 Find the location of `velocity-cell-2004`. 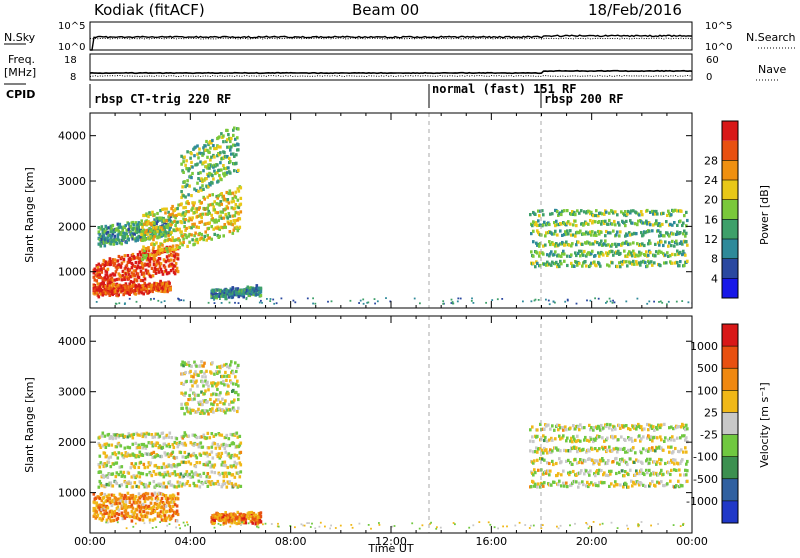

velocity-cell-2004 is located at coordinates (295, 527).